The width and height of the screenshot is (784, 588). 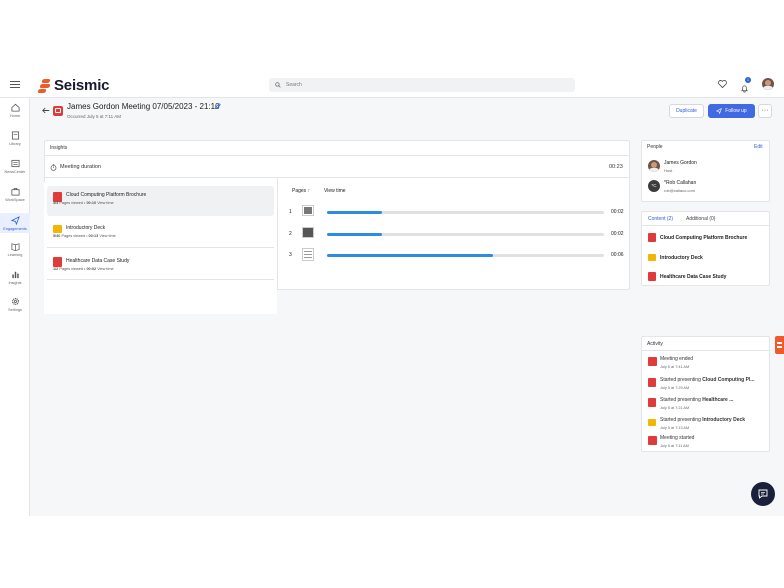 What do you see at coordinates (59, 148) in the screenshot?
I see `insights-title: Insights` at bounding box center [59, 148].